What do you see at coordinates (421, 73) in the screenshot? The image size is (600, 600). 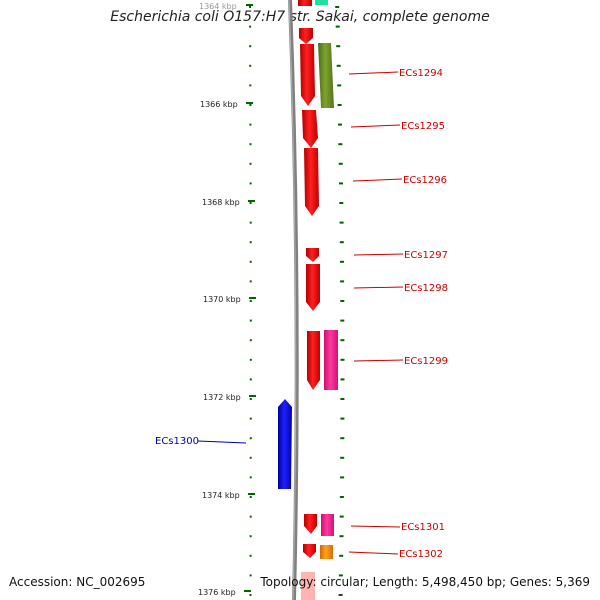 I see `gene-label-ecs1294: ECs1294` at bounding box center [421, 73].